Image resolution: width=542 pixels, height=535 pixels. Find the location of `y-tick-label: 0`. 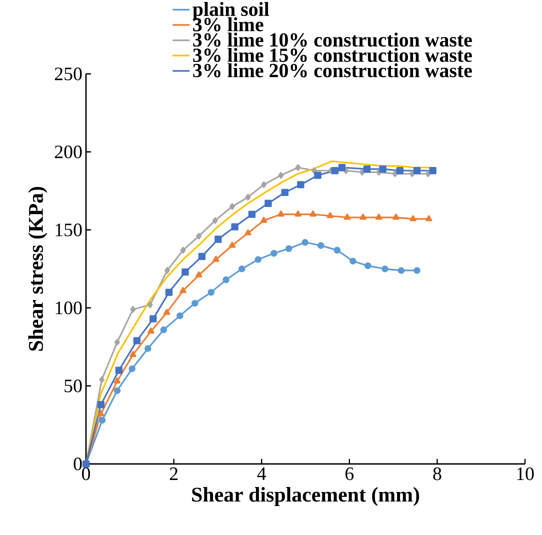

y-tick-label: 0 is located at coordinates (78, 464).